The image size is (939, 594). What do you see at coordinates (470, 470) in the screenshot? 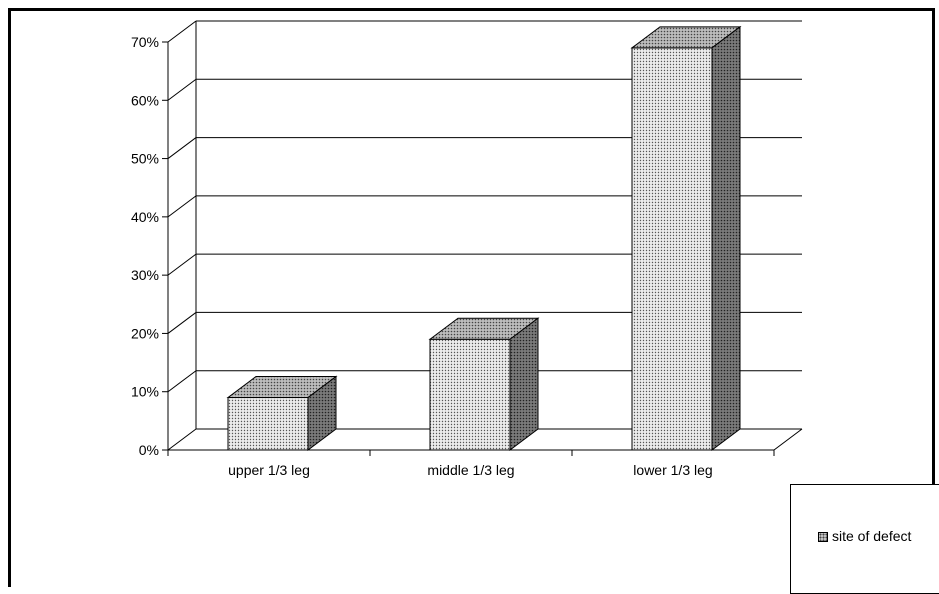
I see `x-tick-label: middle 1/3 leg` at bounding box center [470, 470].